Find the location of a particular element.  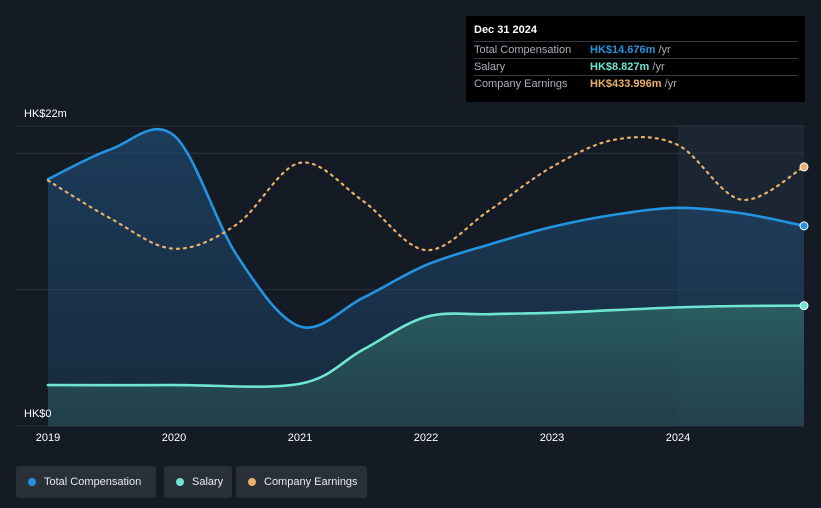

x-tick-label: 2022 is located at coordinates (426, 438).